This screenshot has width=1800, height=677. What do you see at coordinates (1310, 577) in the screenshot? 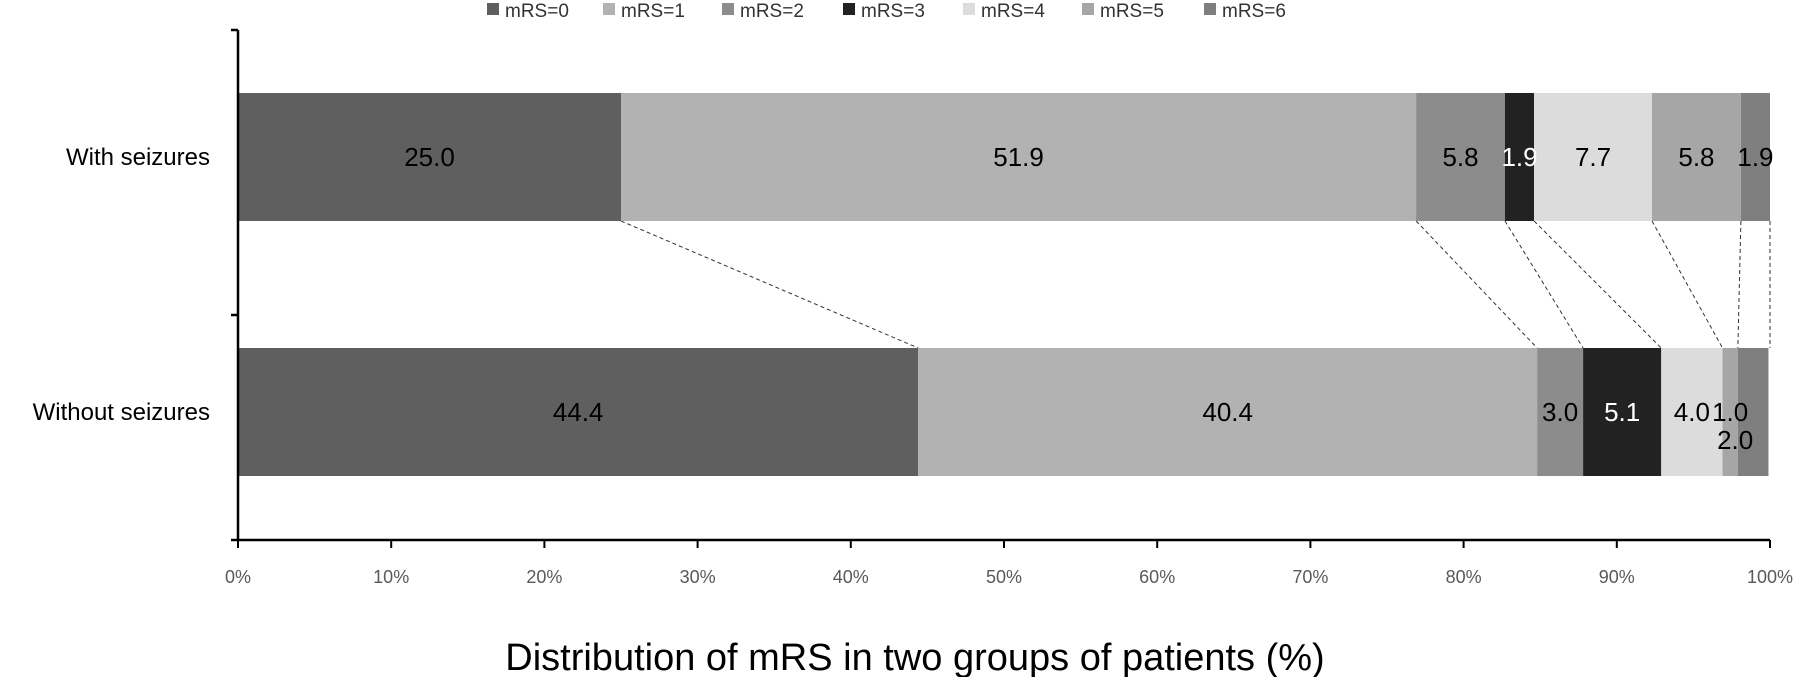
I see `x-tick-label: 70%` at bounding box center [1310, 577].